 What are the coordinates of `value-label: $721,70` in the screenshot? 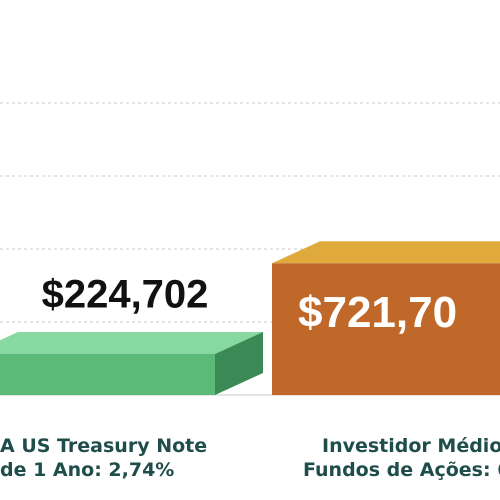 It's located at (377, 312).